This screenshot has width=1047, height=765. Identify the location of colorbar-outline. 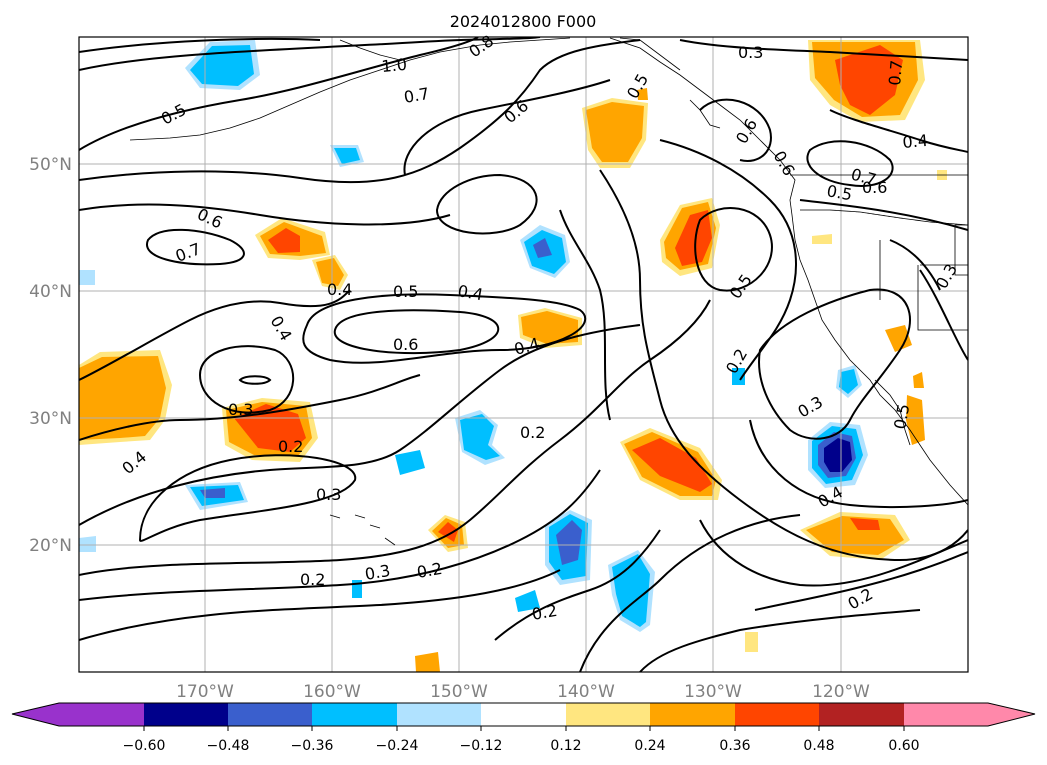
(523, 714).